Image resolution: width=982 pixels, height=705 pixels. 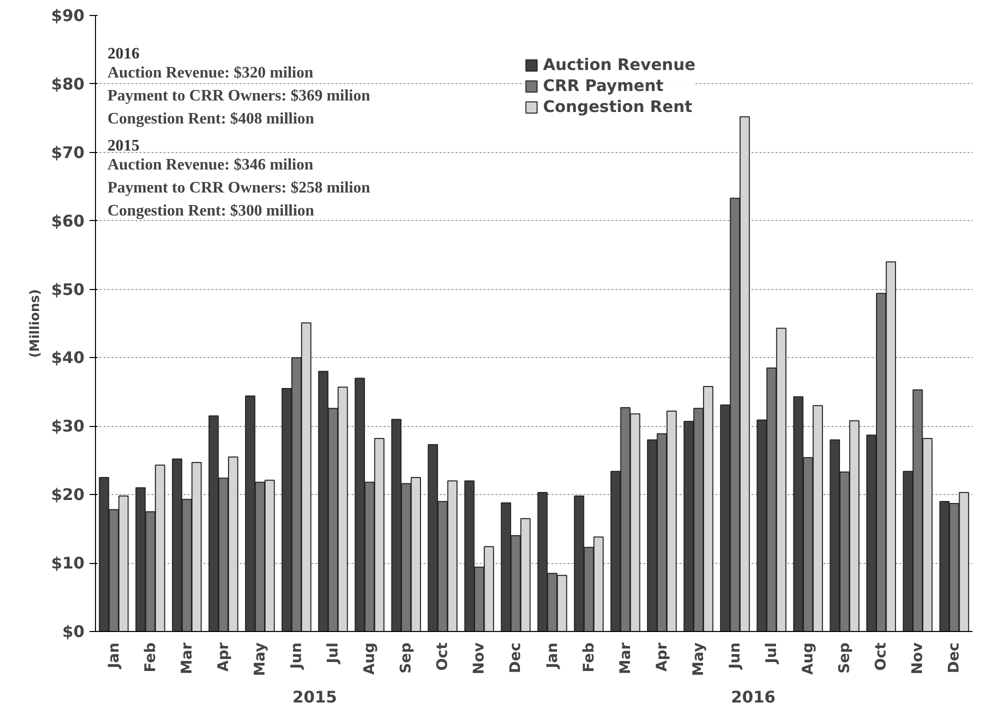 I want to click on y-tick-label: $40, so click(x=68, y=358).